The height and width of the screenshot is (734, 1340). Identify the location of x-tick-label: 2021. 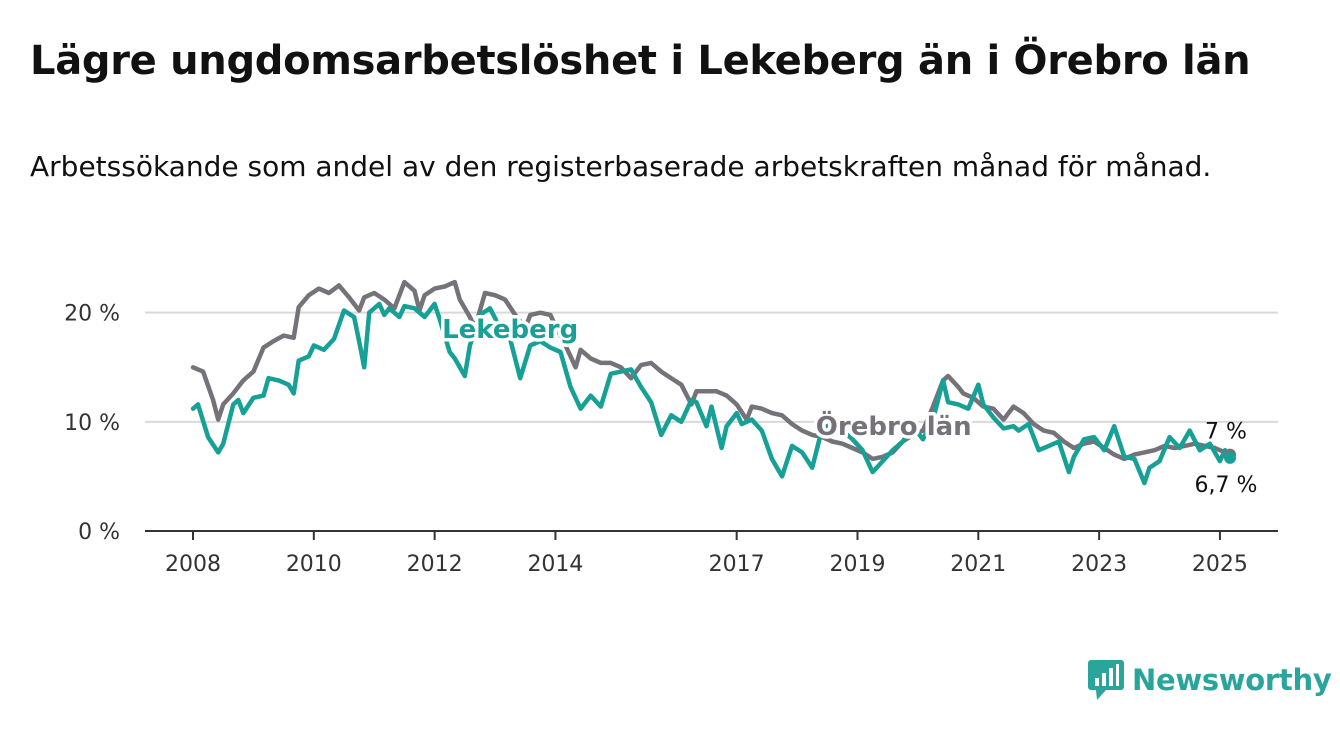
(978, 564).